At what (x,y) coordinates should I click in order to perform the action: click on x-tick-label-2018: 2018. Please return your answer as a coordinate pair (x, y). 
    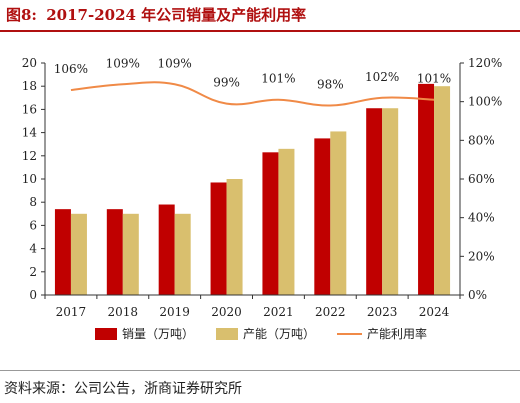
    Looking at the image, I should click on (123, 312).